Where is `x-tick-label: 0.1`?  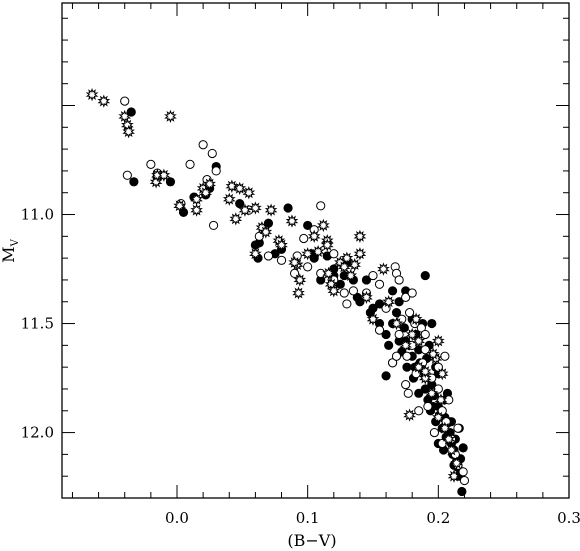 x-tick-label: 0.1 is located at coordinates (308, 518).